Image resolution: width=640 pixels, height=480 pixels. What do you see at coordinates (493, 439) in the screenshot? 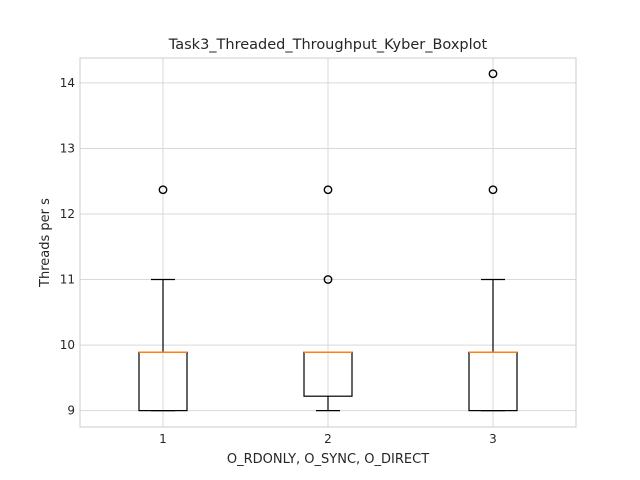
I see `x-tick-label: 3` at bounding box center [493, 439].